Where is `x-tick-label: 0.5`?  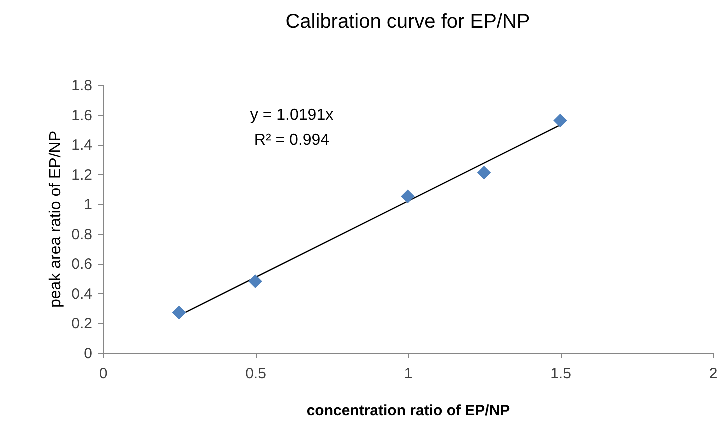 x-tick-label: 0.5 is located at coordinates (256, 374).